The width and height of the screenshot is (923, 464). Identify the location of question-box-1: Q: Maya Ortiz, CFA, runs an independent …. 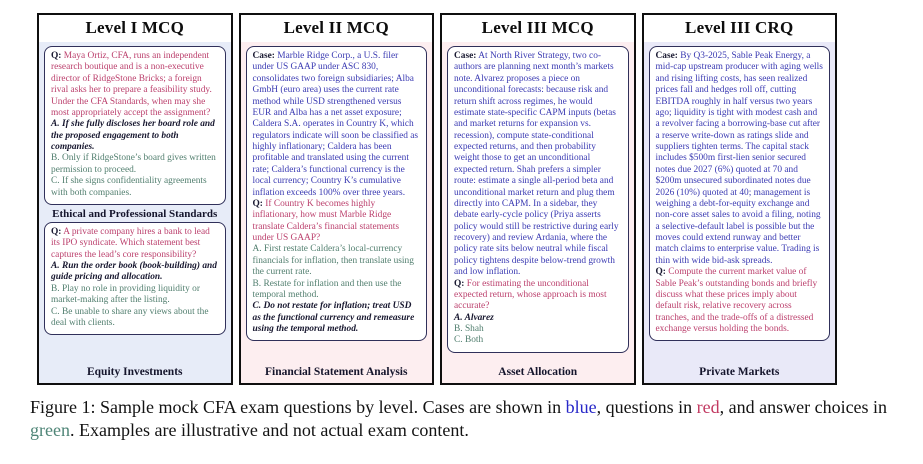
(135, 125).